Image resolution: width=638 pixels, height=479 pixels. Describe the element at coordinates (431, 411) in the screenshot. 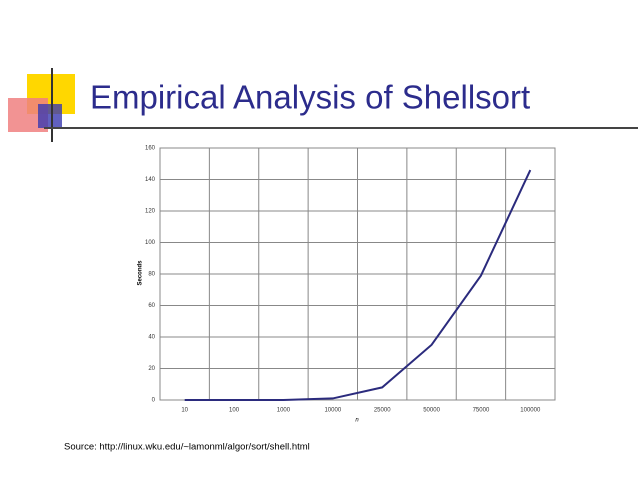

I see `x-tick-label: 50000` at that location.